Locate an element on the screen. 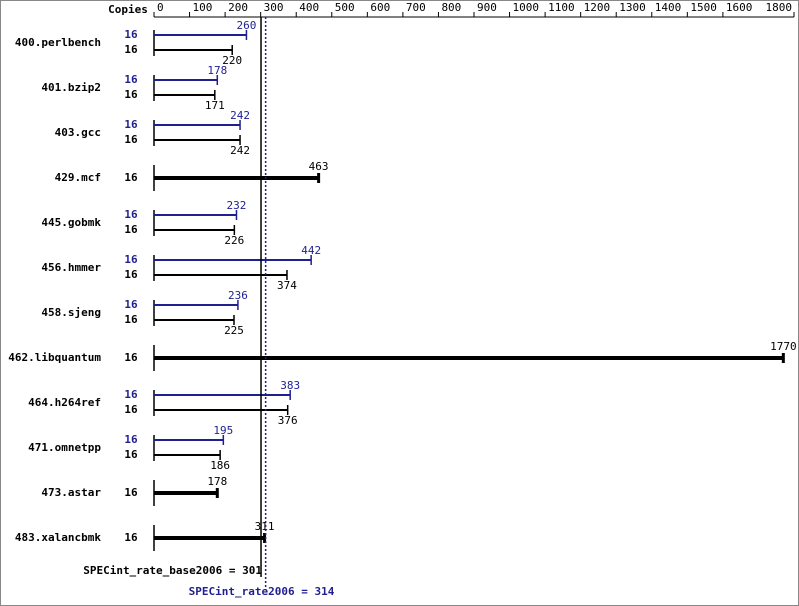 Image resolution: width=799 pixels, height=606 pixels. x-tick-label: 1200 is located at coordinates (597, 7).